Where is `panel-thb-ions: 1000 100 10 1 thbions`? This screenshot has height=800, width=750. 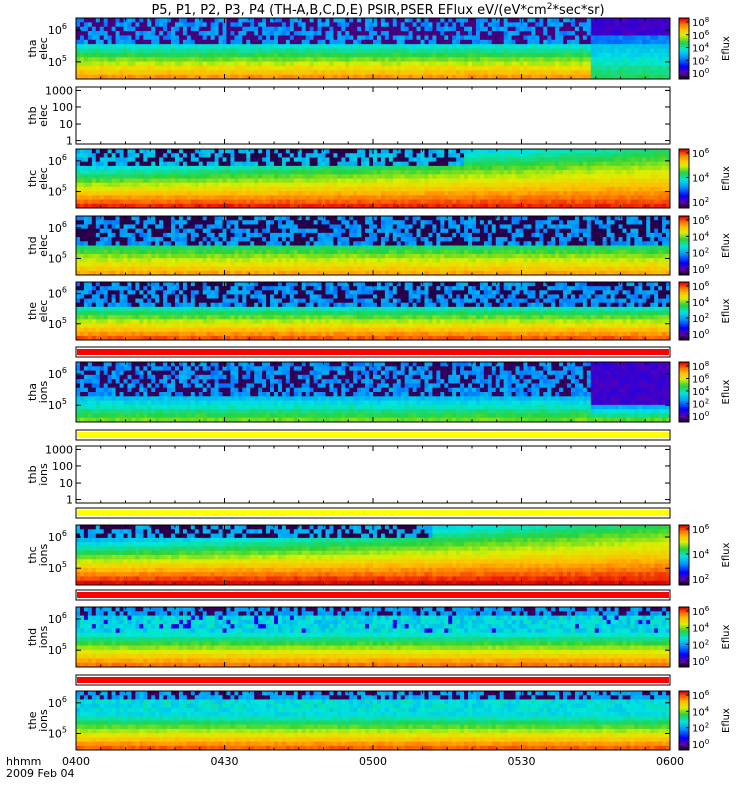 panel-thb-ions: 1000 100 10 1 thbions is located at coordinates (348, 475).